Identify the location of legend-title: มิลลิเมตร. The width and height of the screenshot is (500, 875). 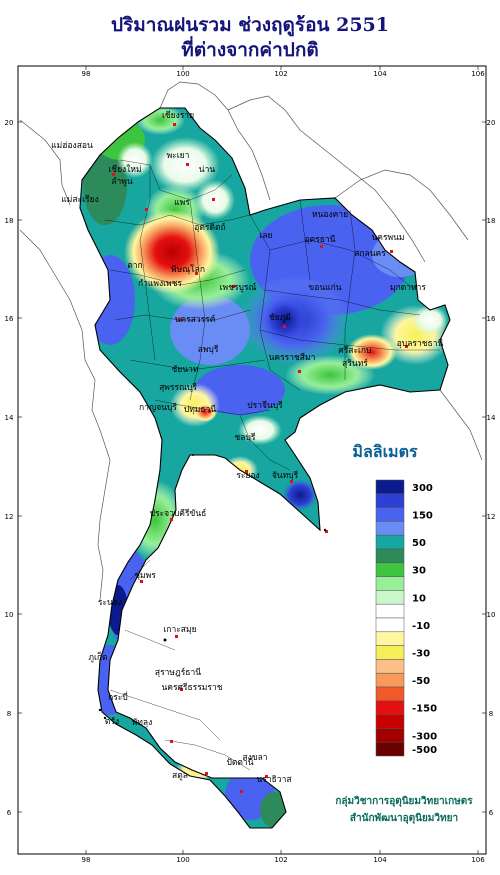
(385, 451).